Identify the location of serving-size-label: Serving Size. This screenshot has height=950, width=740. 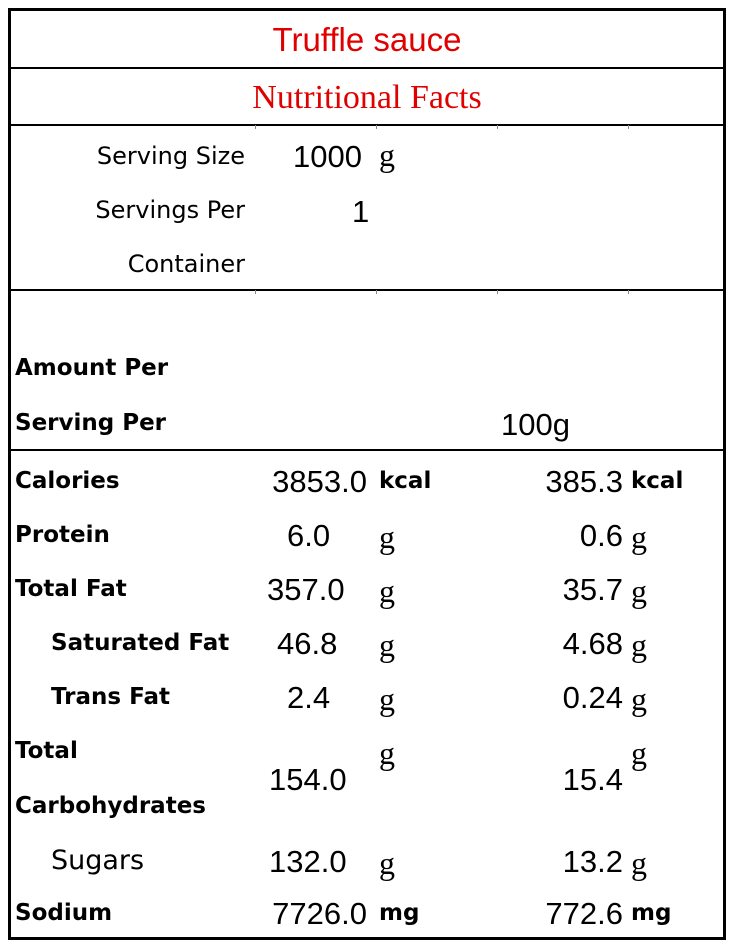
(170, 156).